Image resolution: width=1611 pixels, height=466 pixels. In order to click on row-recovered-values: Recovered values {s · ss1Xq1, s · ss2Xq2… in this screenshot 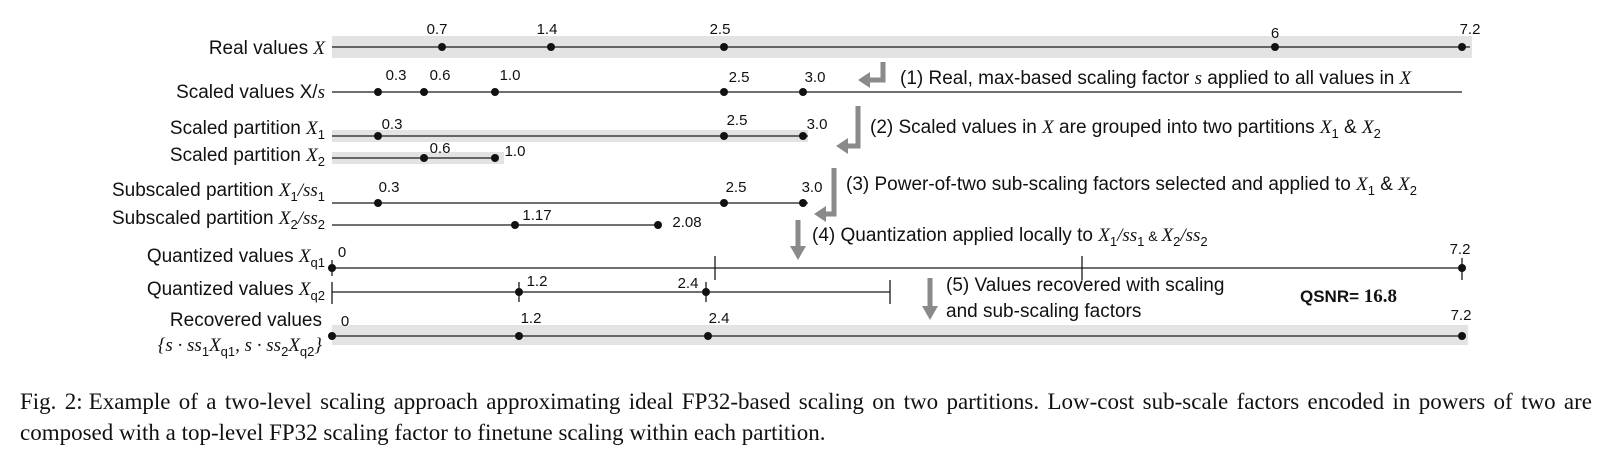, I will do `click(815, 333)`.